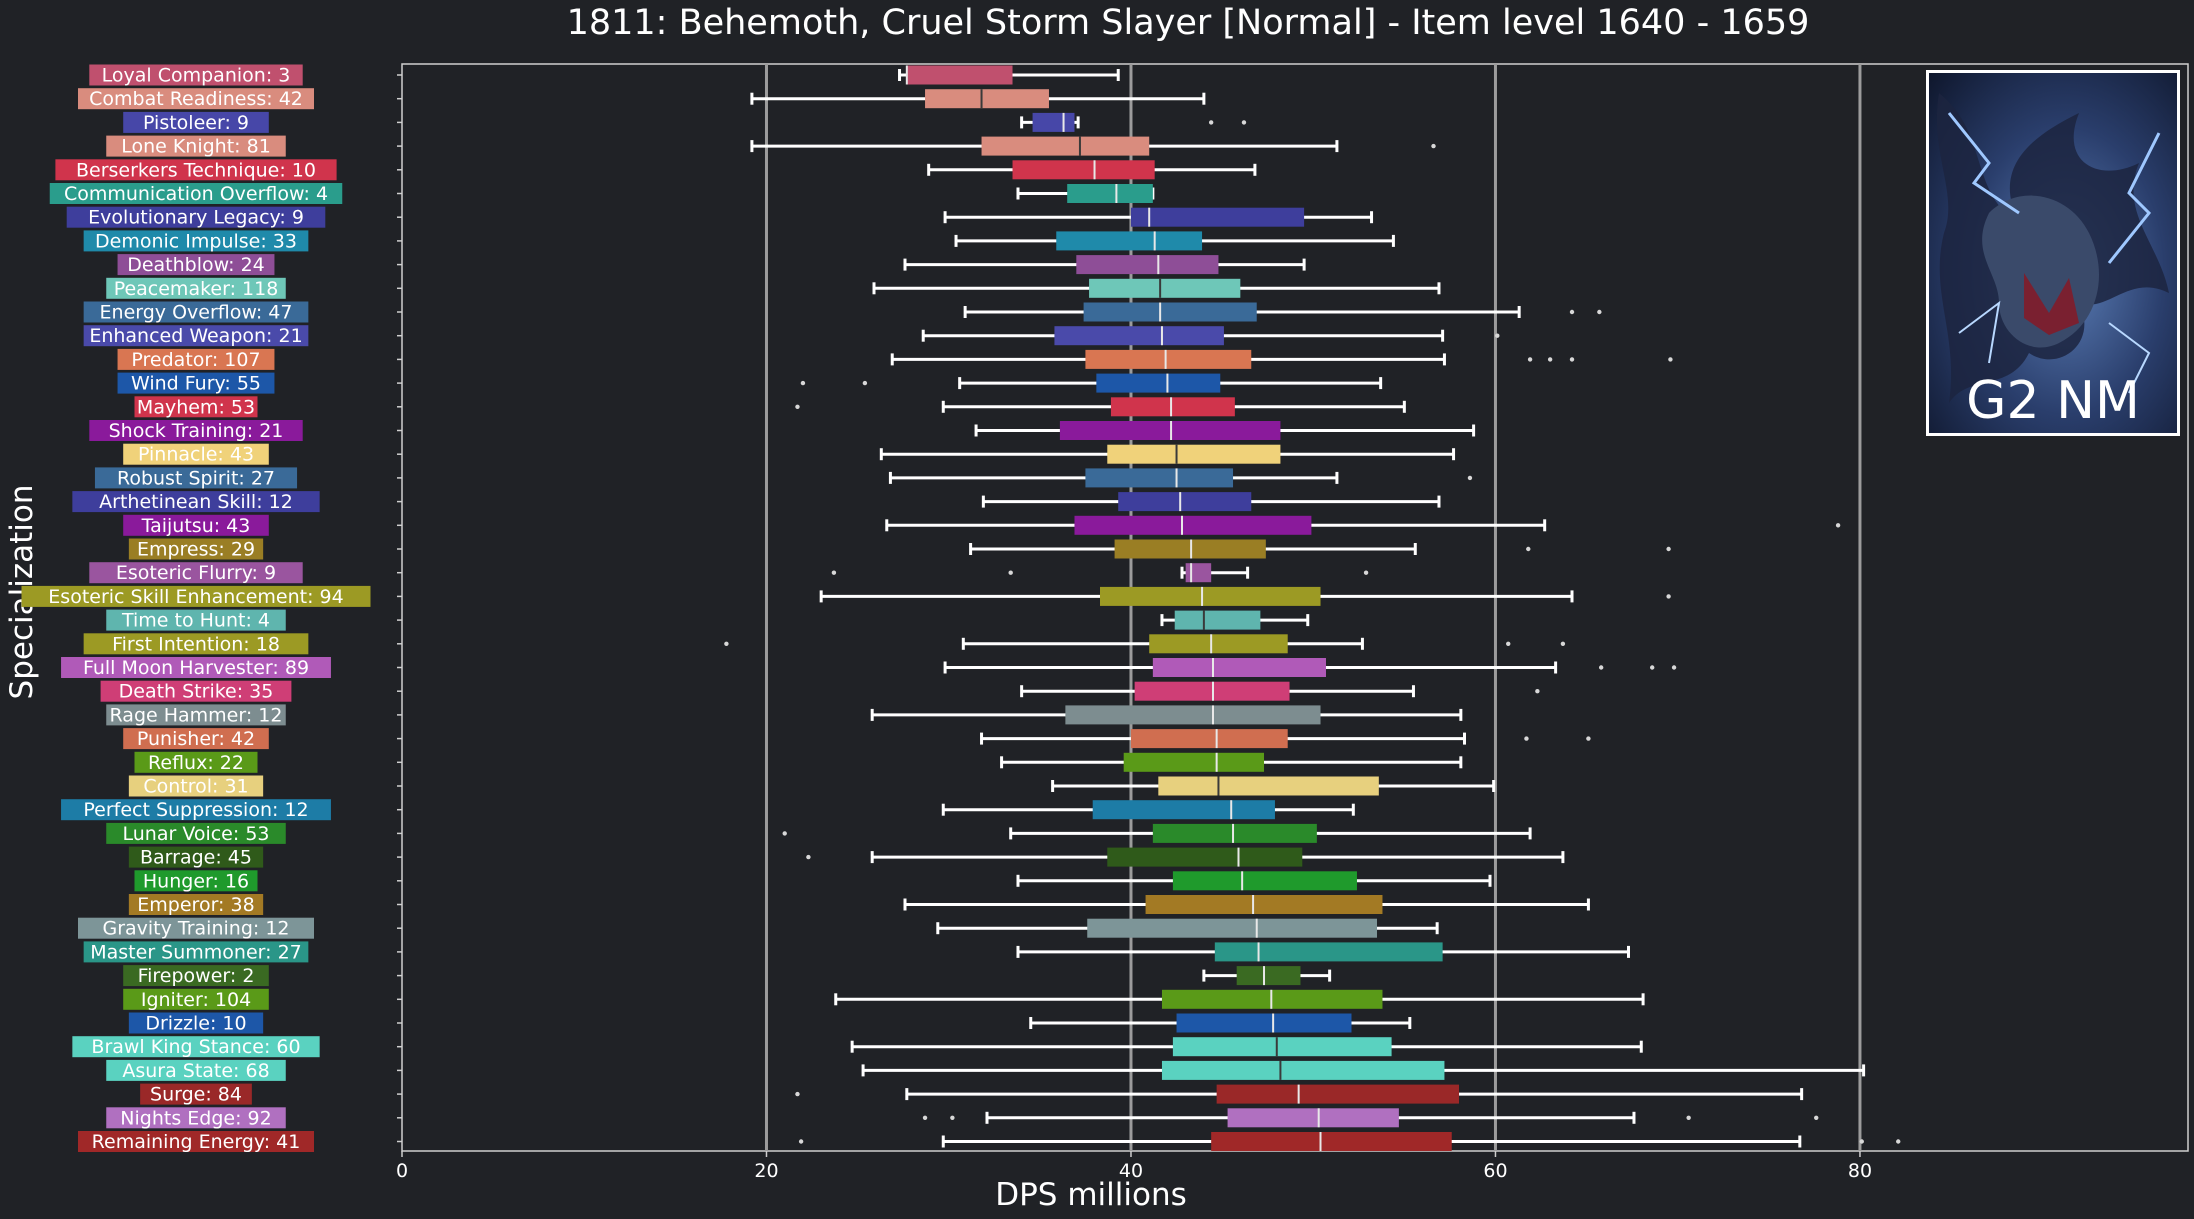 The height and width of the screenshot is (1219, 2194). Describe the element at coordinates (869, 668) in the screenshot. I see `box-row: Full Moon Harvester: 89` at that location.